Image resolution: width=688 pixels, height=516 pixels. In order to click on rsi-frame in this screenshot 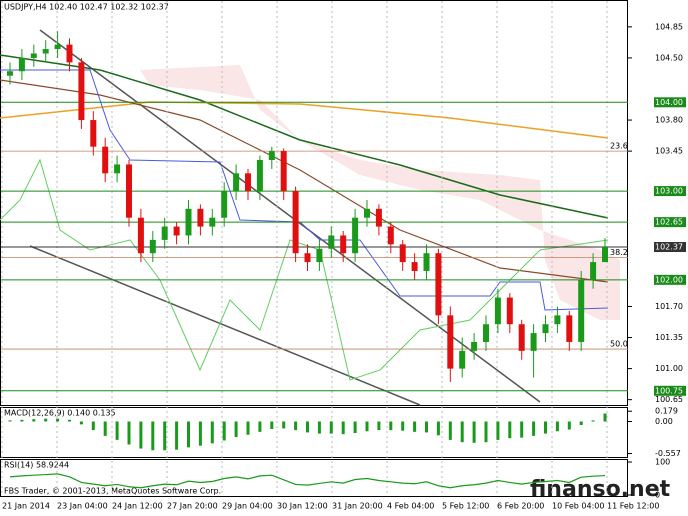, I will do `click(314, 478)`.